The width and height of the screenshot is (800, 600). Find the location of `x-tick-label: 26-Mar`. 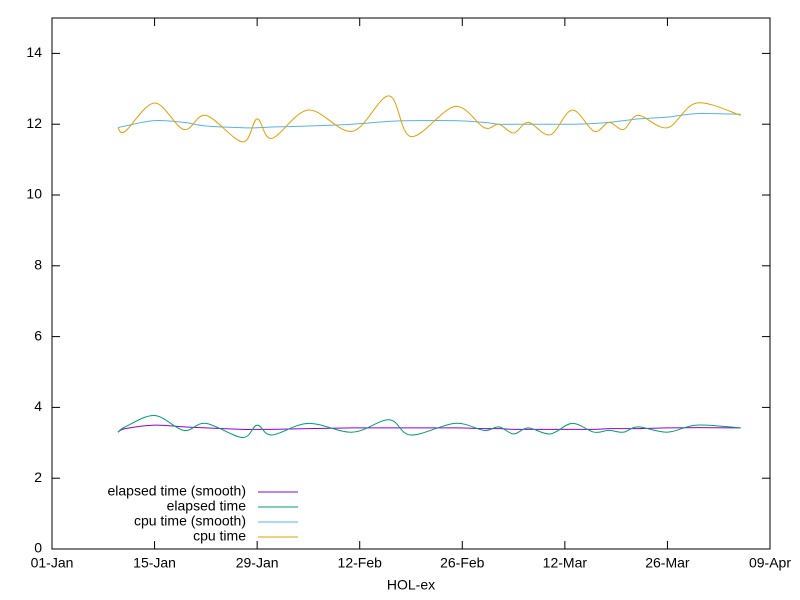

x-tick-label: 26-Mar is located at coordinates (667, 563).